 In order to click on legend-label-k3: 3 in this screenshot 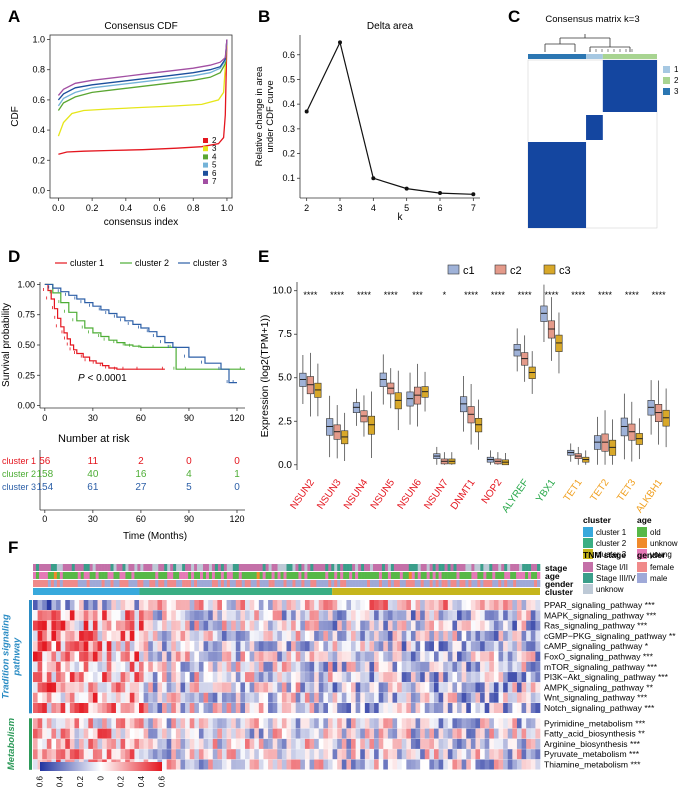, I will do `click(214, 148)`.